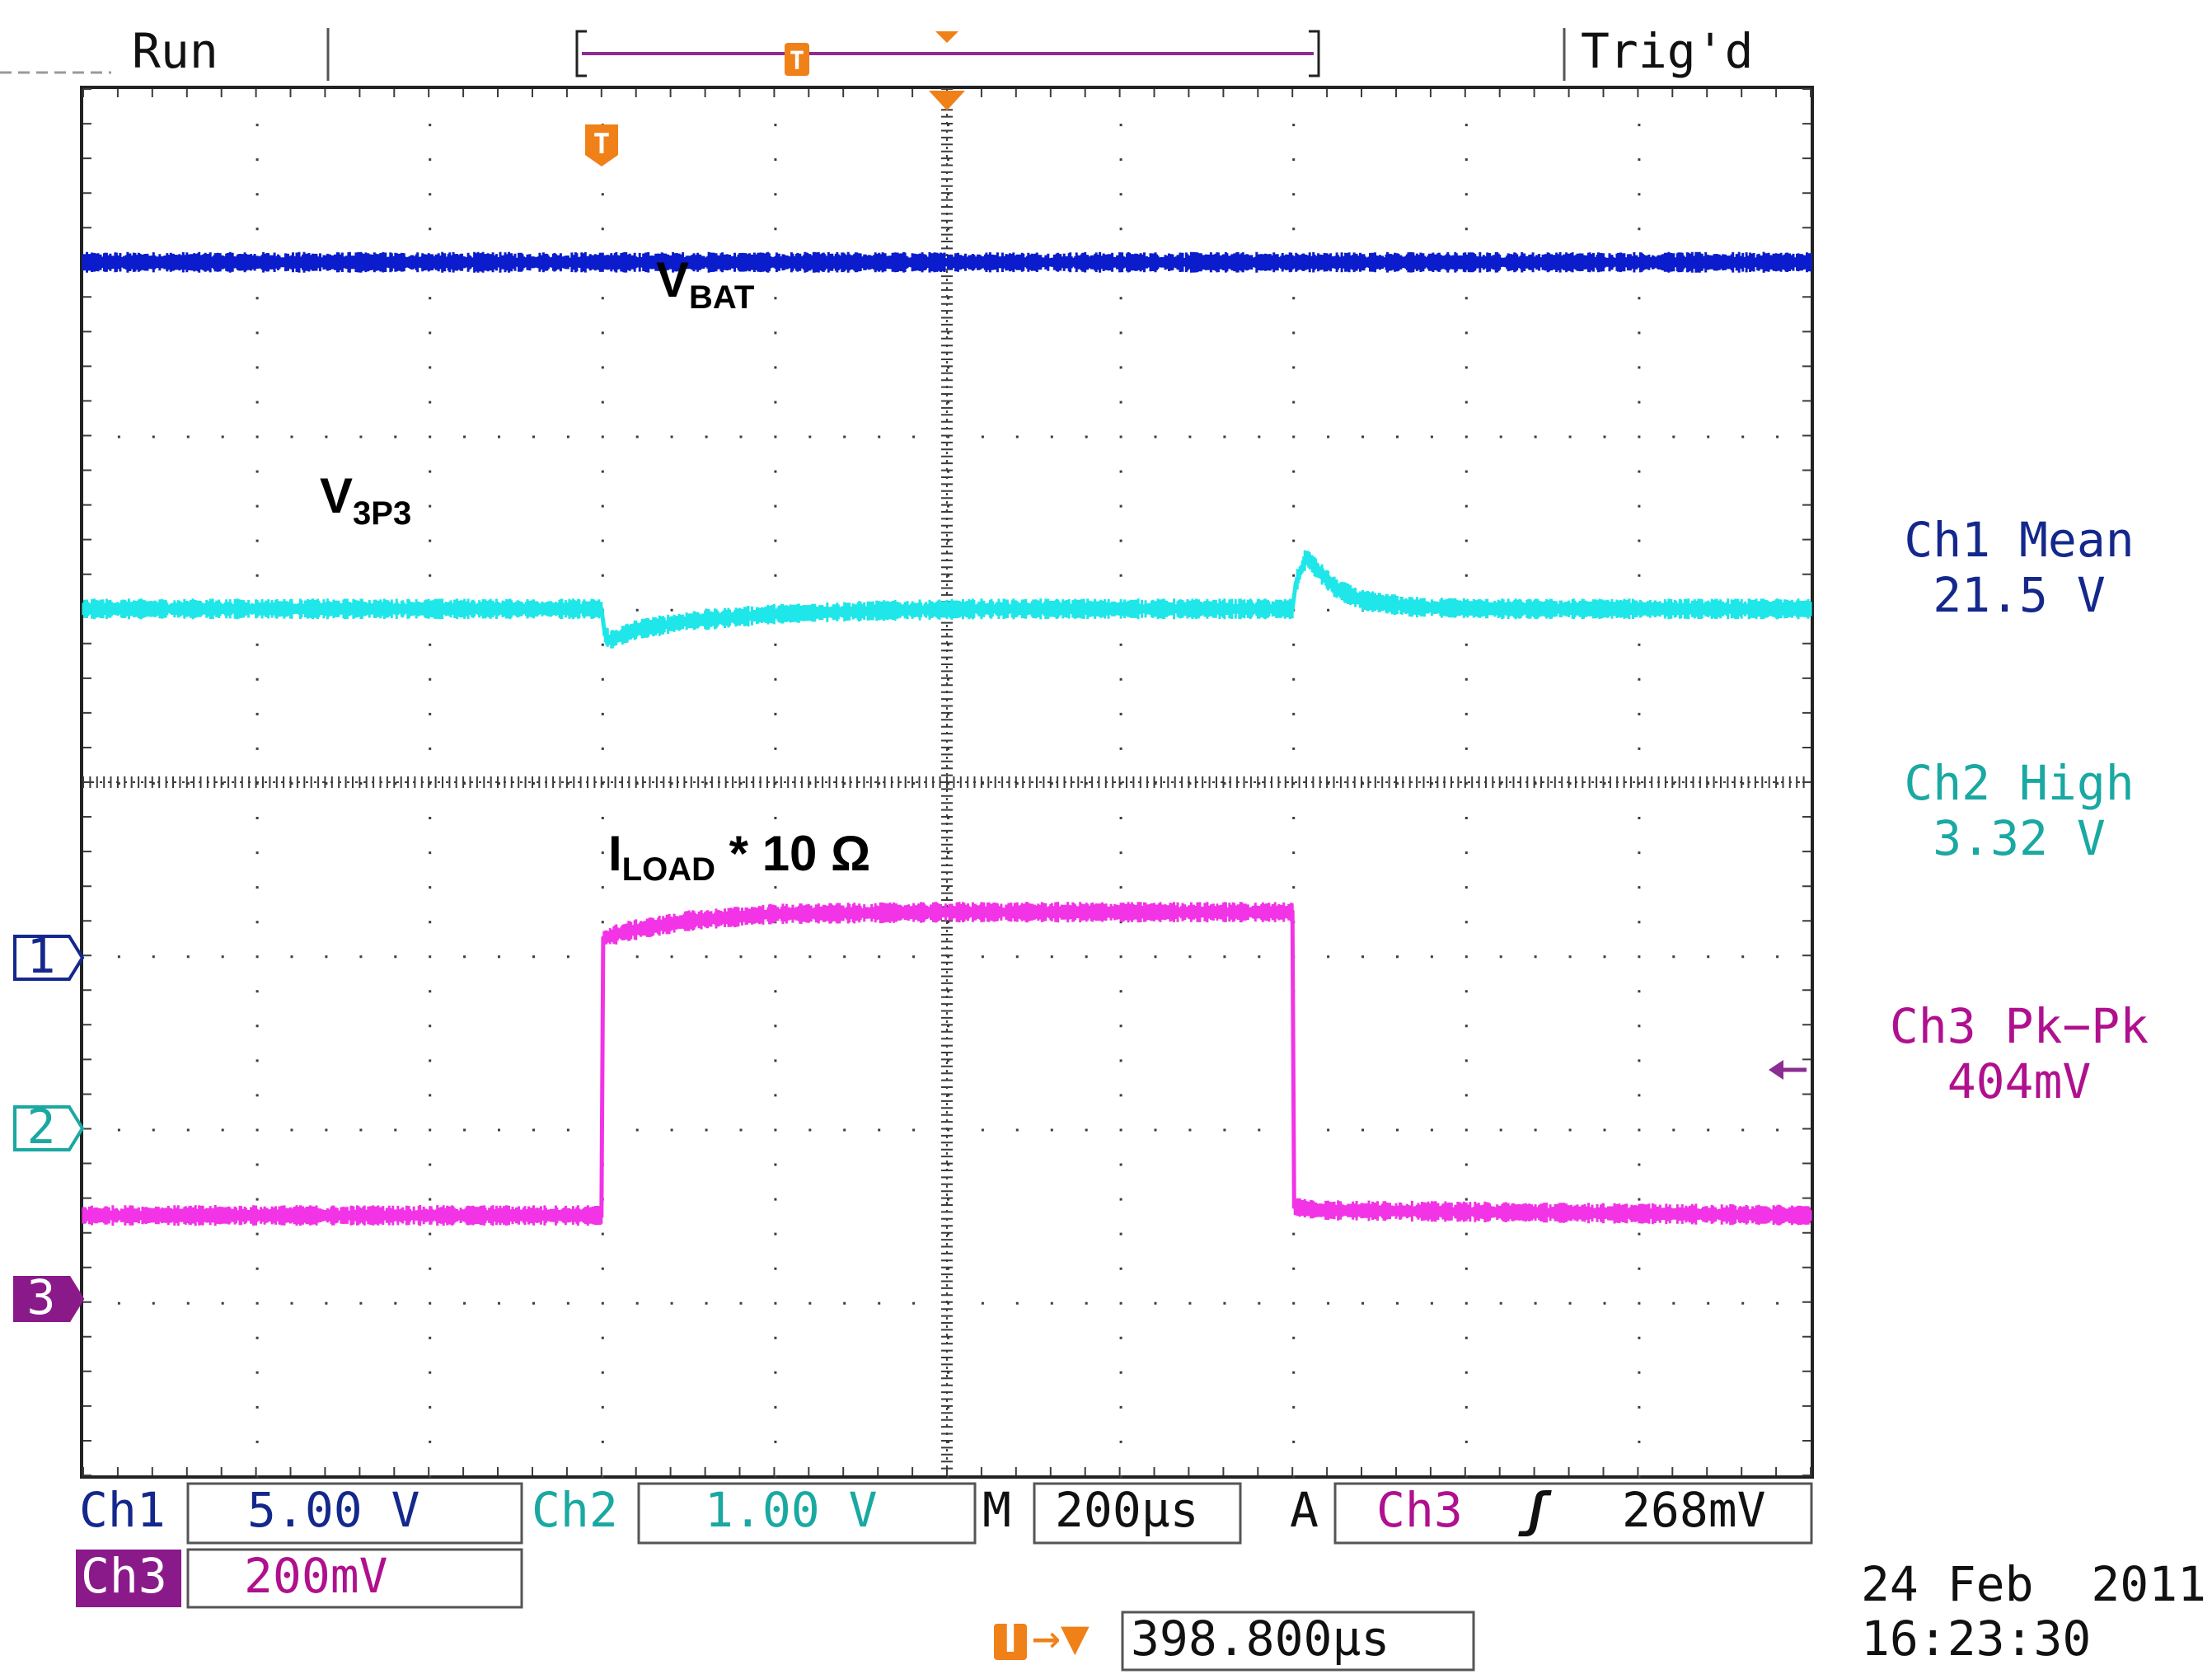 The width and height of the screenshot is (2212, 1674). Describe the element at coordinates (996, 1510) in the screenshot. I see `timebase-label: M` at that location.